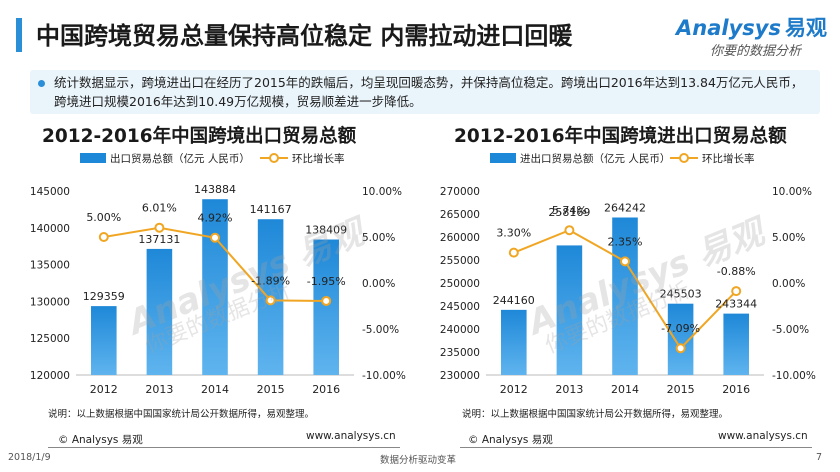  What do you see at coordinates (351, 436) in the screenshot?
I see `left-url-link: www.analysys.cn` at bounding box center [351, 436].